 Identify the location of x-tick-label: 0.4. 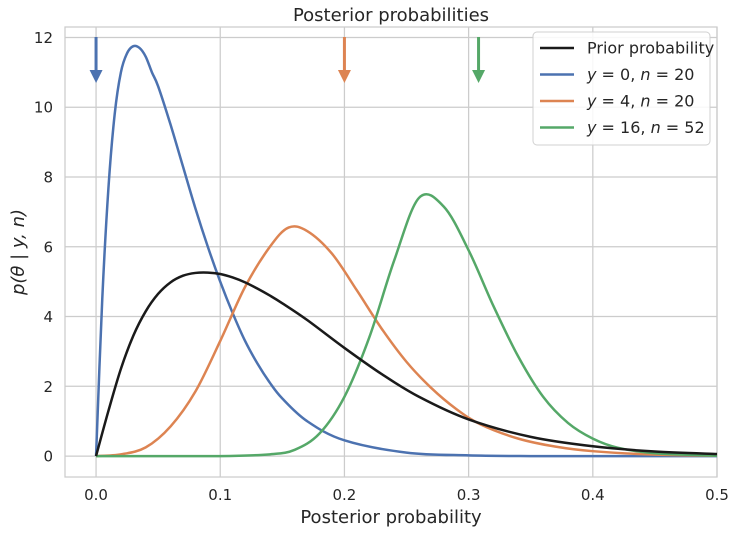
(593, 495).